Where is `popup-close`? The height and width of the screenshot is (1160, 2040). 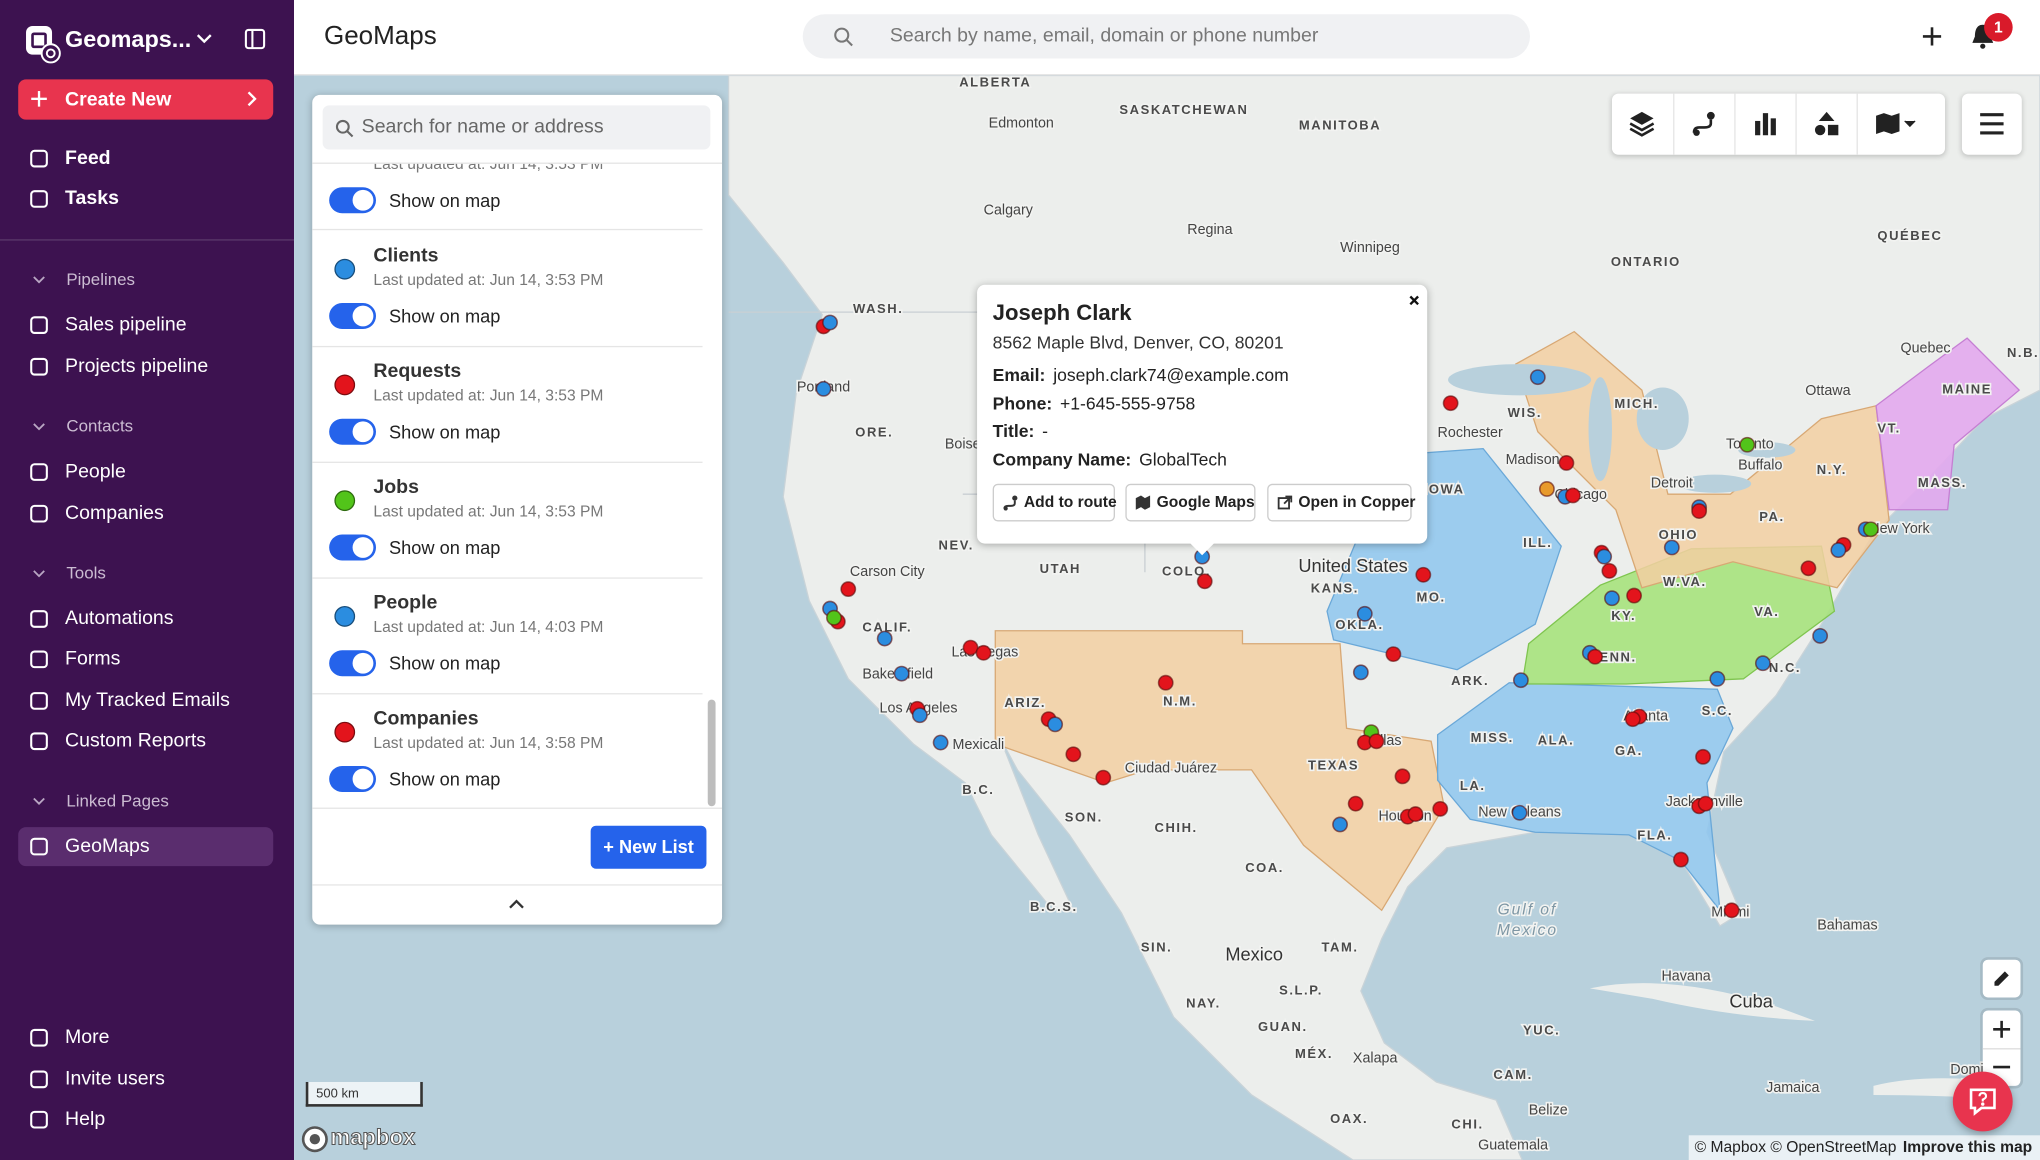 popup-close is located at coordinates (1414, 301).